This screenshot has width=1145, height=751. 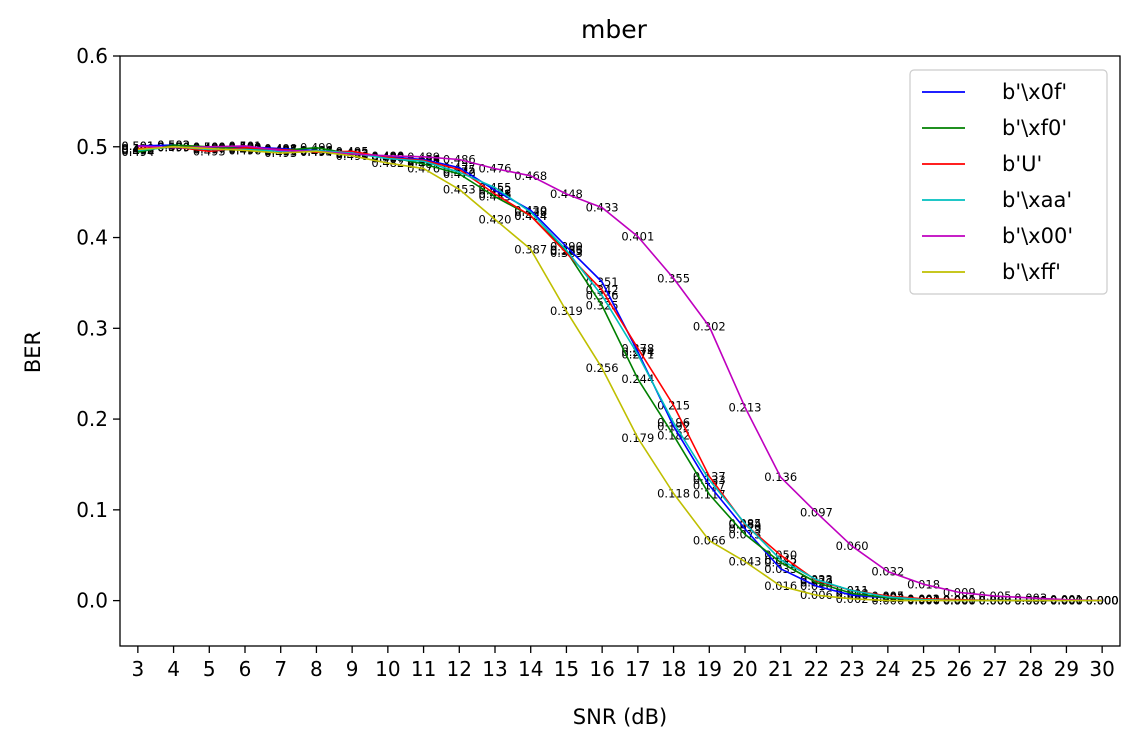 What do you see at coordinates (1037, 200) in the screenshot?
I see `legend-entry: b'\xaa'` at bounding box center [1037, 200].